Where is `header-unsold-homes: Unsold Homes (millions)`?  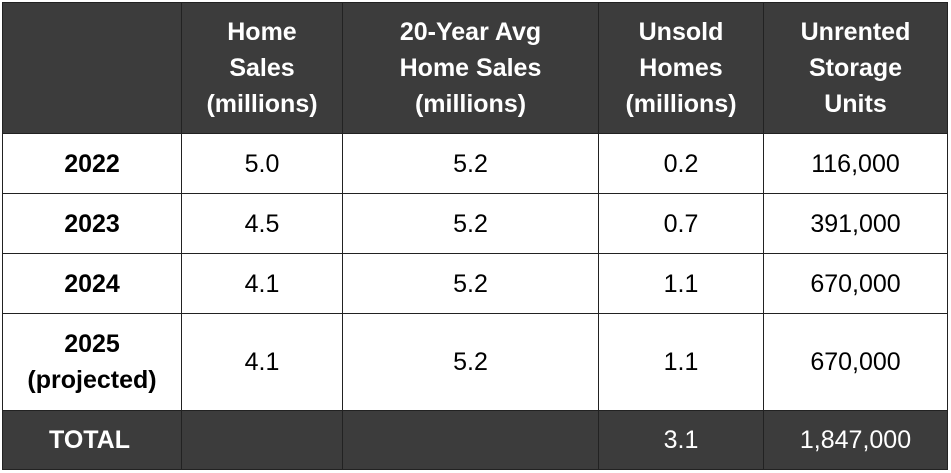 header-unsold-homes: Unsold Homes (millions) is located at coordinates (681, 68).